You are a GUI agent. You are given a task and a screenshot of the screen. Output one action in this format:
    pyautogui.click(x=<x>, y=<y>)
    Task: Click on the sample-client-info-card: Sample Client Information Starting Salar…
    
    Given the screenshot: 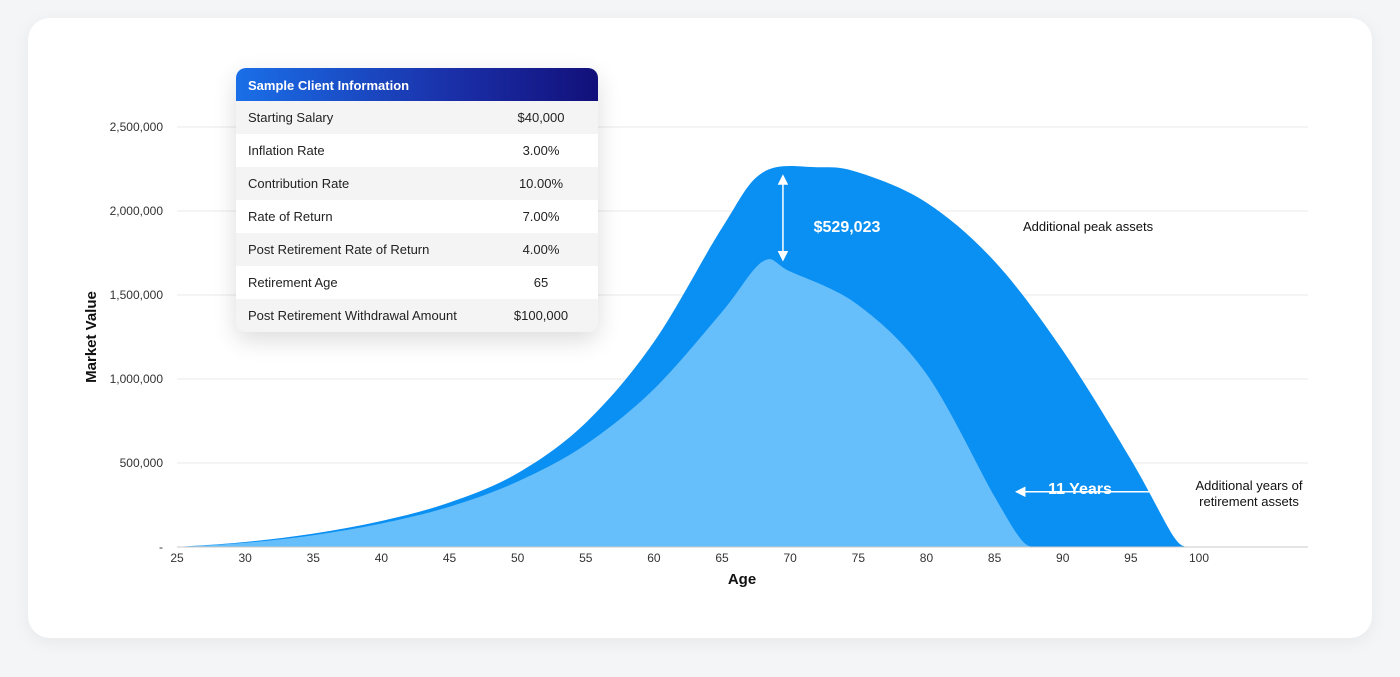 What is the action you would take?
    pyautogui.click(x=417, y=200)
    